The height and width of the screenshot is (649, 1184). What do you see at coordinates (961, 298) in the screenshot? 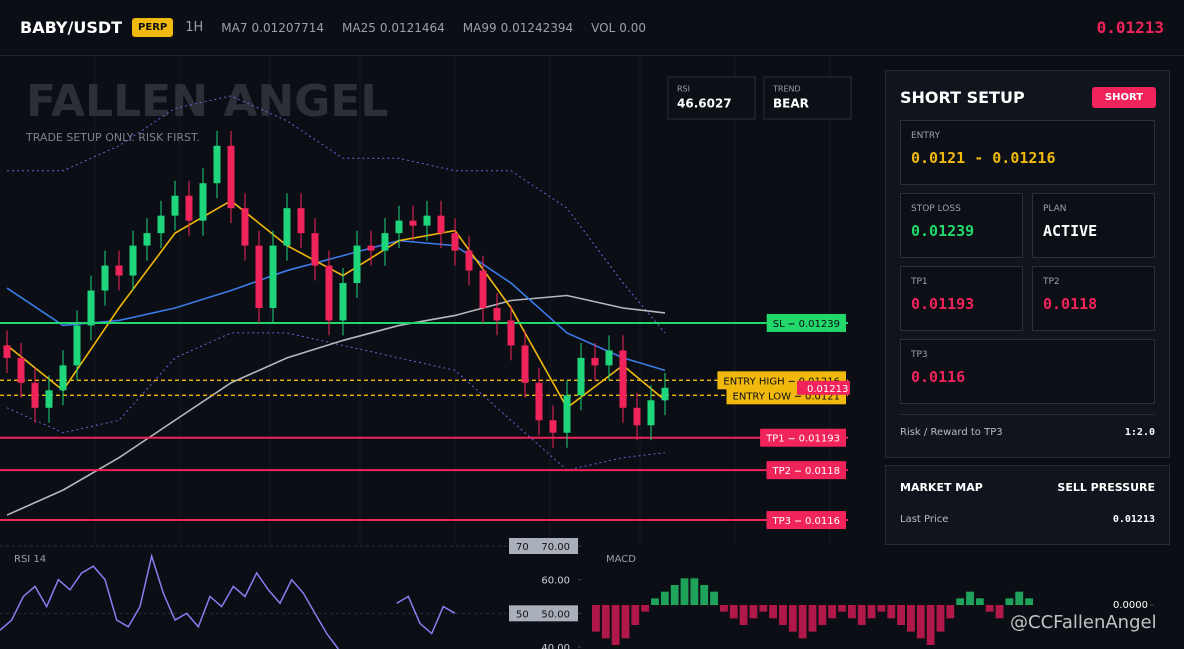
I see `card: TP1 0.01193` at bounding box center [961, 298].